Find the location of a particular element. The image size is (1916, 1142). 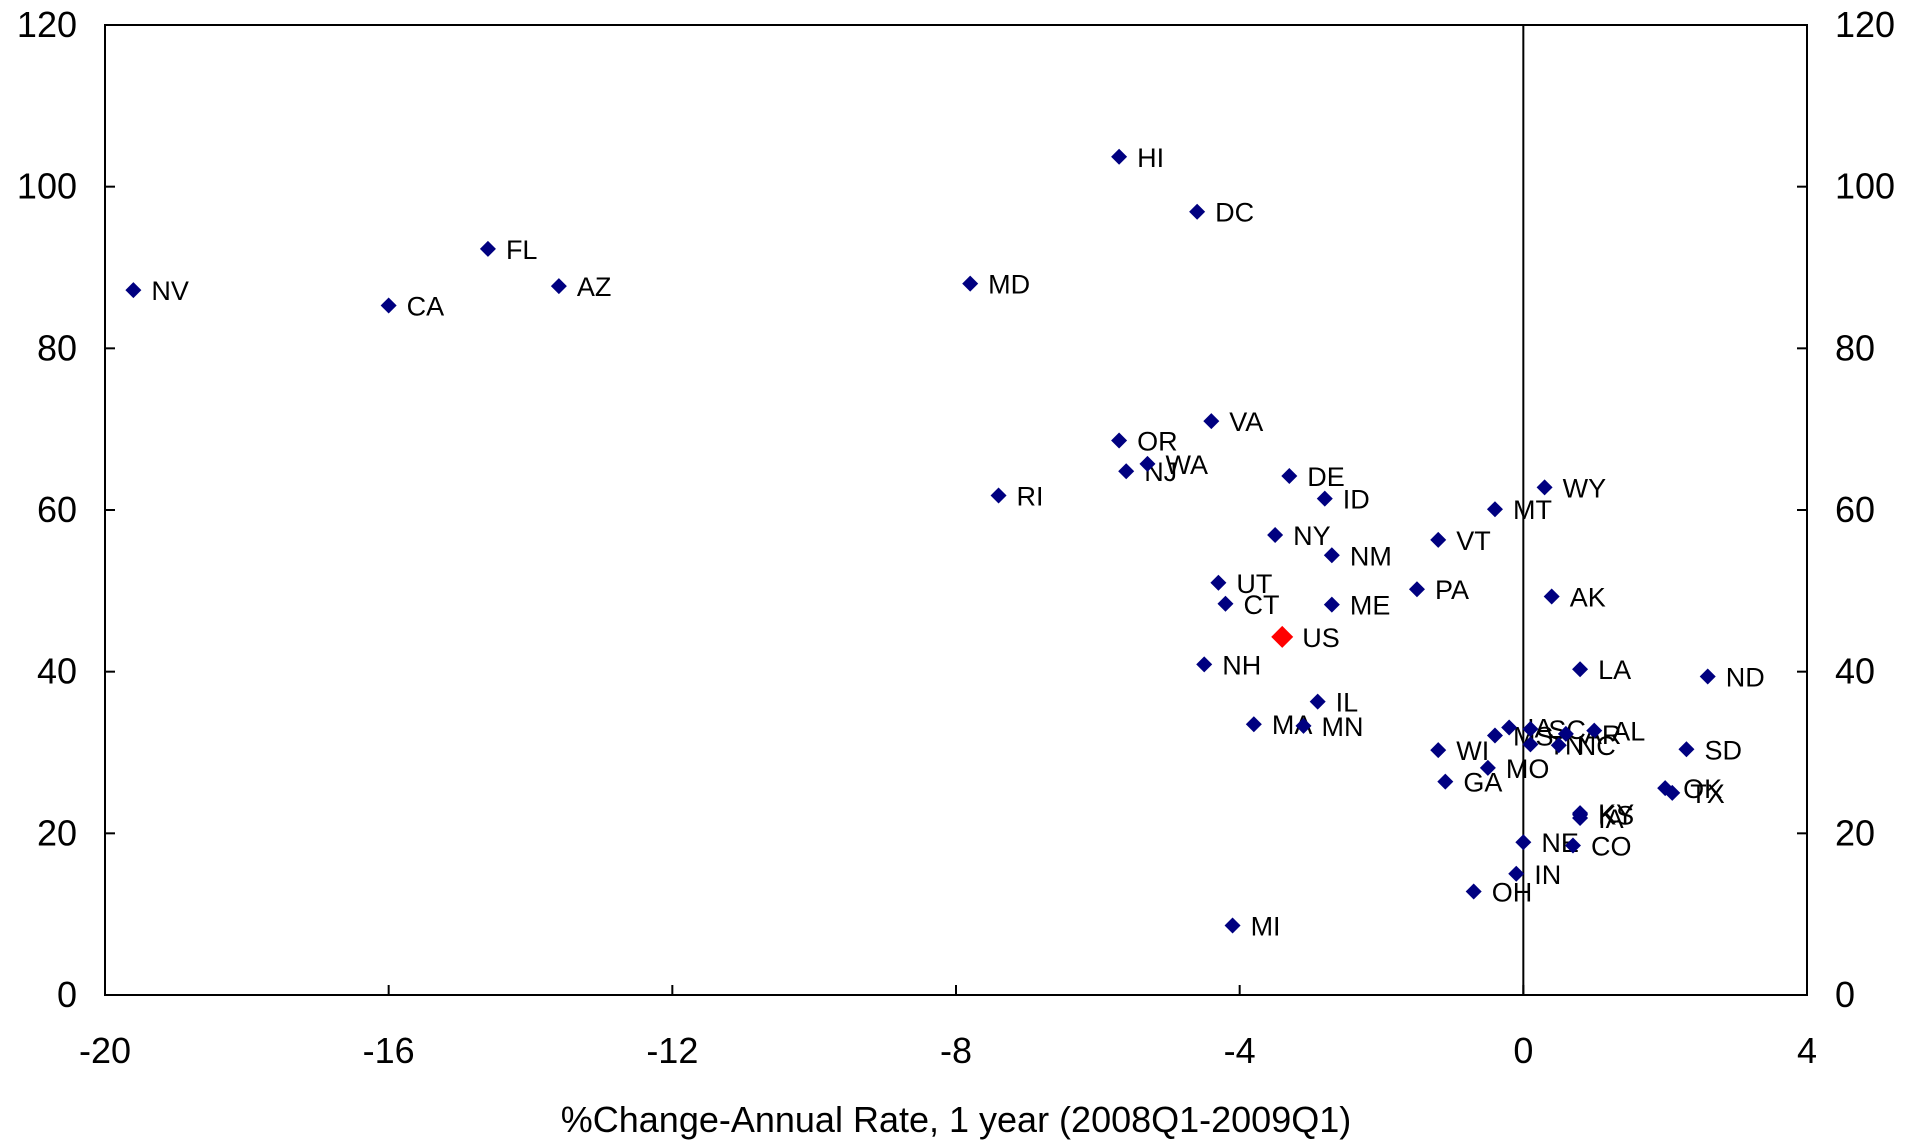

x-tick-label: 4 is located at coordinates (1807, 1050).